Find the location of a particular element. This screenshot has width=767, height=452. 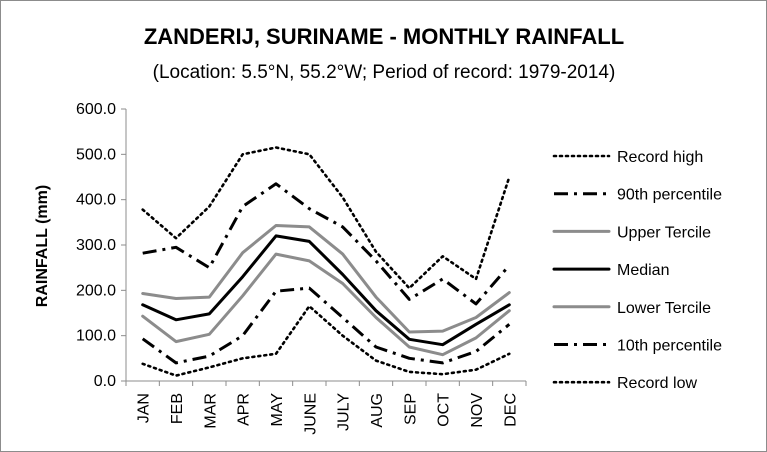

y-tick-label: 500.0 is located at coordinates (96, 154).